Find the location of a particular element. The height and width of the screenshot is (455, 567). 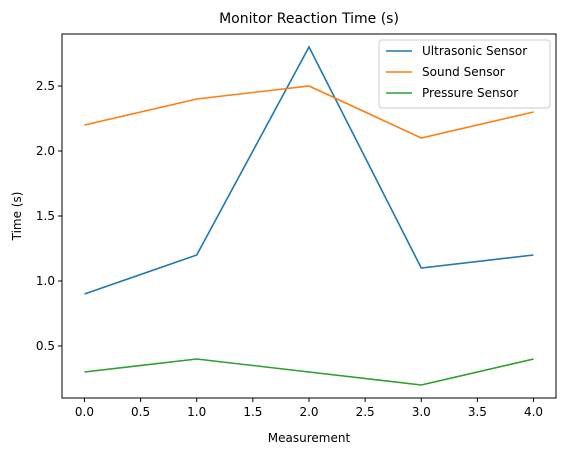

y-tick-label: 1.0 is located at coordinates (45, 281).